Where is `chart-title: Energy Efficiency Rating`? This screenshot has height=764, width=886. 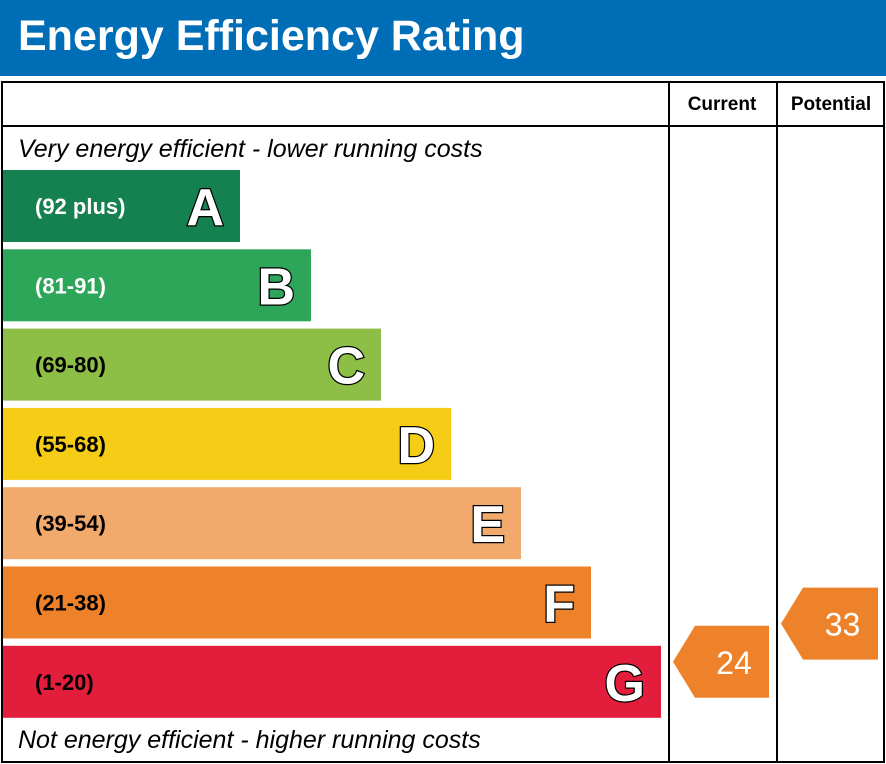
chart-title: Energy Efficiency Rating is located at coordinates (271, 36).